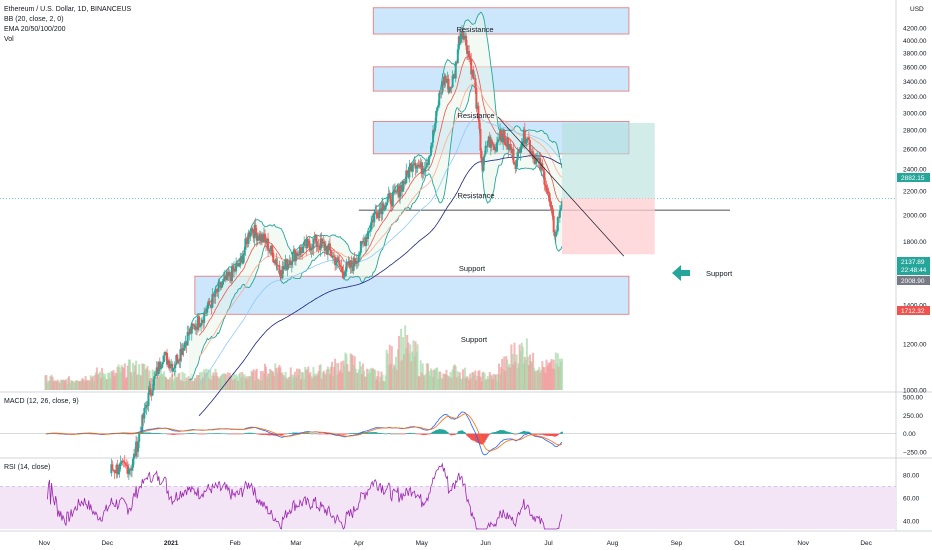  Describe the element at coordinates (913, 262) in the screenshot. I see `svg-text: 2137.89` at that location.